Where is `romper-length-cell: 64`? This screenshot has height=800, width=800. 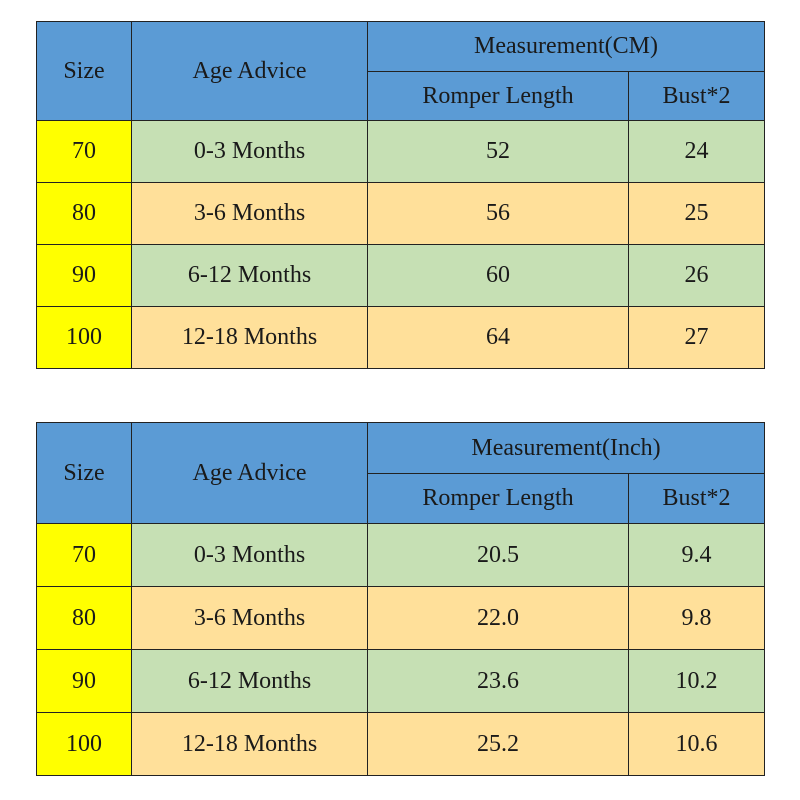 romper-length-cell: 64 is located at coordinates (498, 337).